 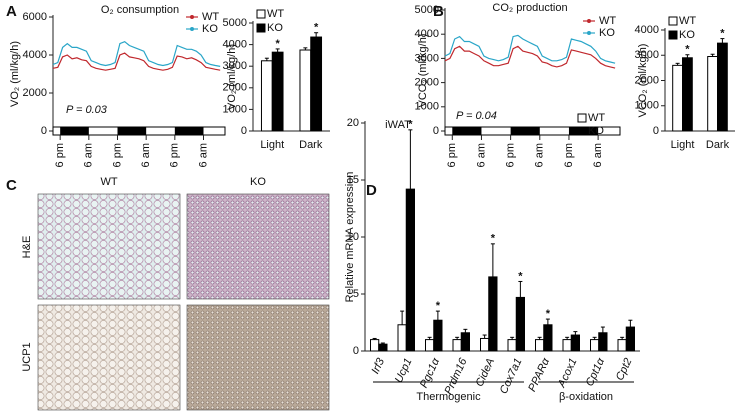 What do you see at coordinates (423, 71) in the screenshot?
I see `y-axis-label: VCO₂ (ml/kg/h)` at bounding box center [423, 71].